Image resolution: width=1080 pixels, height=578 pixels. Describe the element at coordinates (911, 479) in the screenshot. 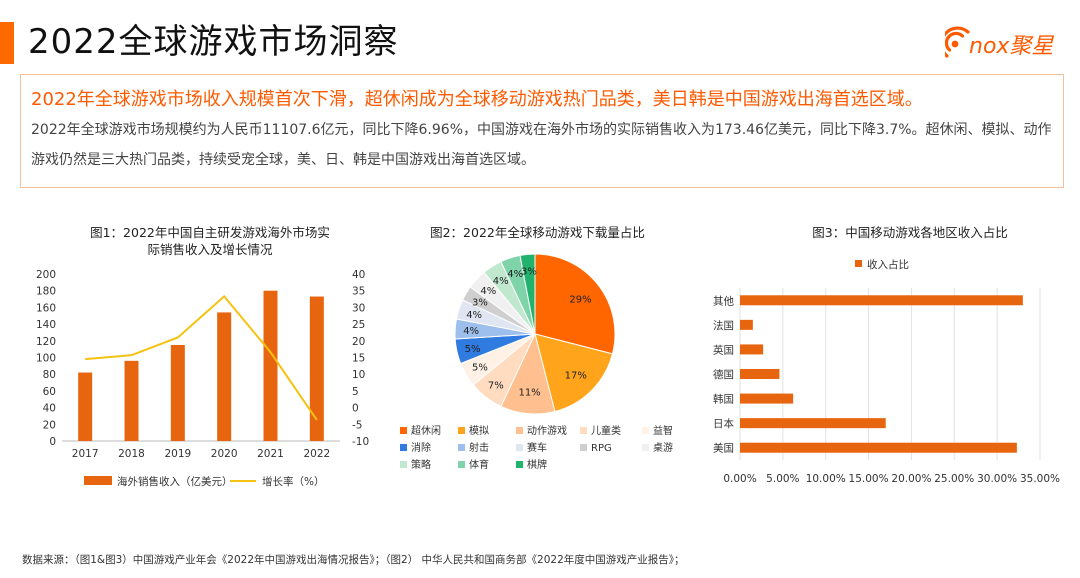

I see `chart3-x-tick-label: 20.00%` at that location.